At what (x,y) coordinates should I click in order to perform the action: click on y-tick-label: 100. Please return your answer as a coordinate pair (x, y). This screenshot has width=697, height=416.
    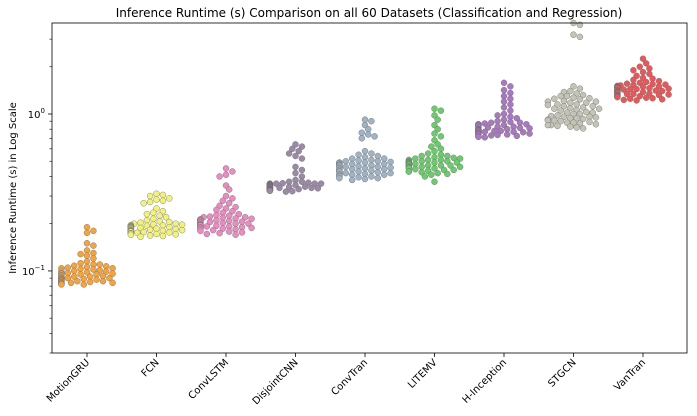
    Looking at the image, I should click on (36, 114).